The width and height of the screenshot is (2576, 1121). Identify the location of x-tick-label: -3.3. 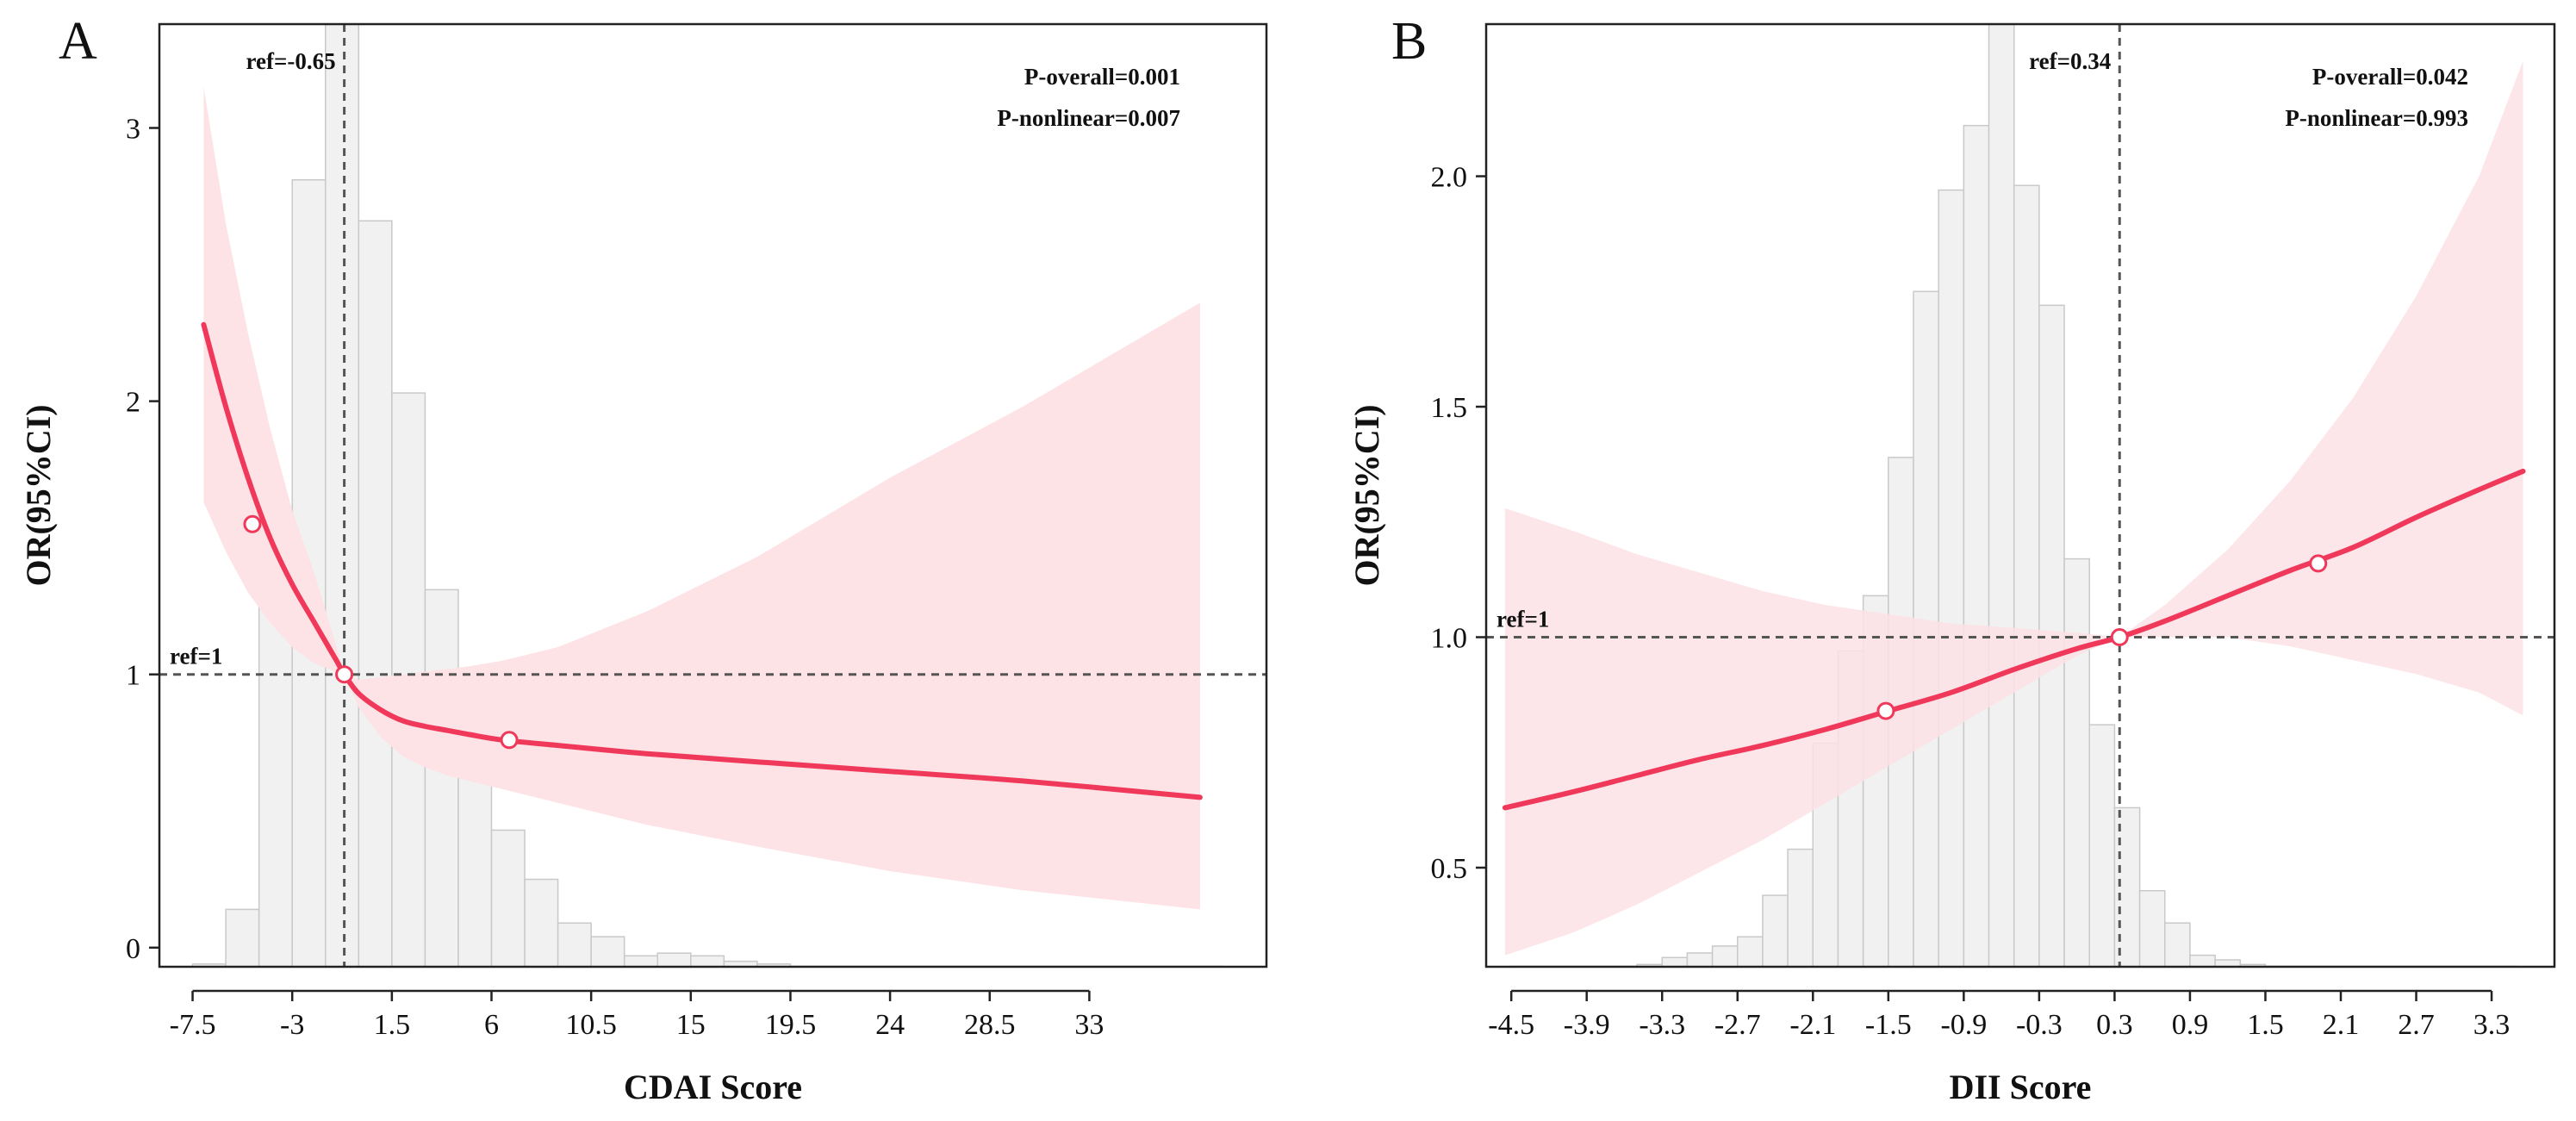
(1662, 1025).